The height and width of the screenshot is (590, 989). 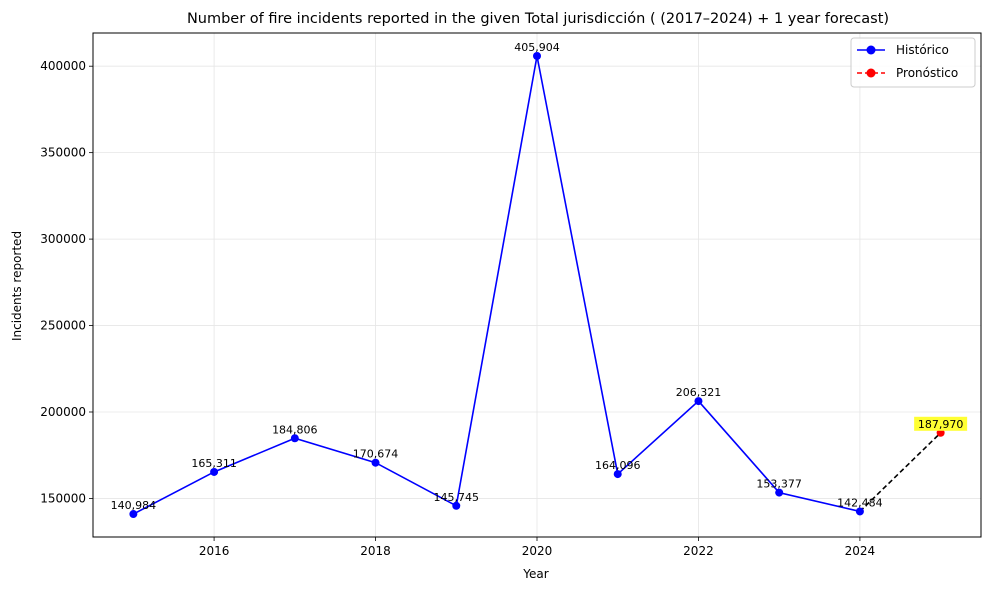 What do you see at coordinates (457, 497) in the screenshot?
I see `data-label: 145,745` at bounding box center [457, 497].